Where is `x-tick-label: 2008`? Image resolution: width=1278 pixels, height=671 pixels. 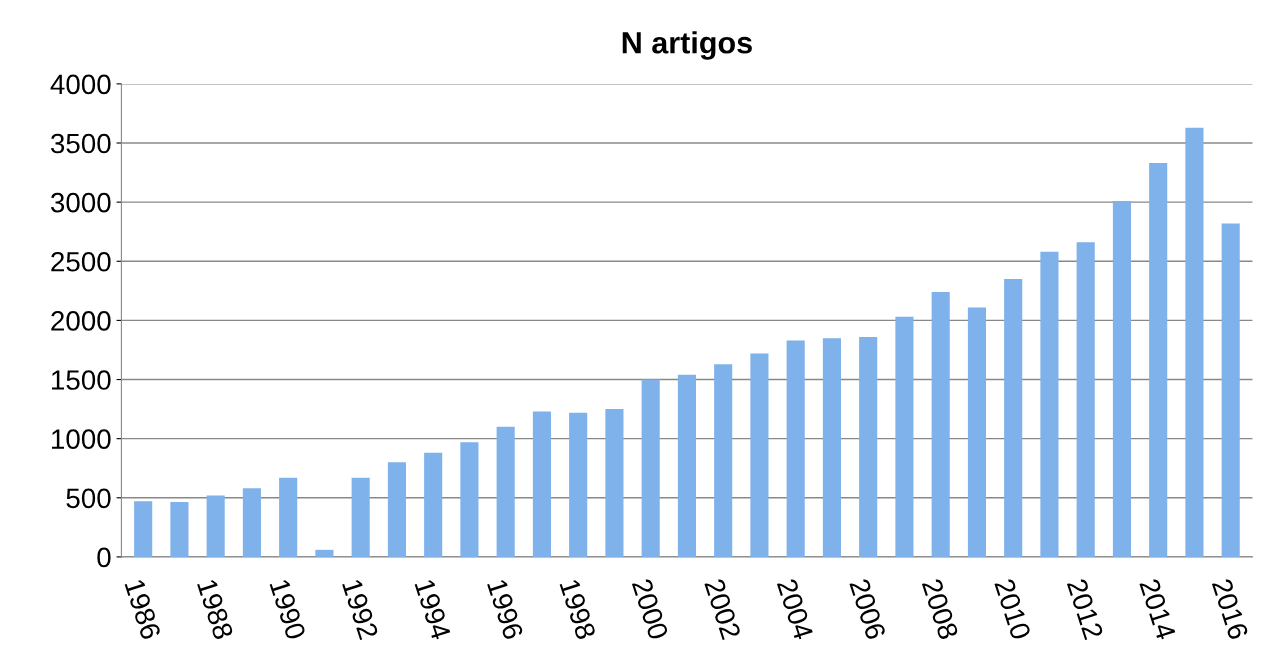
x-tick-label: 2008 is located at coordinates (940, 609).